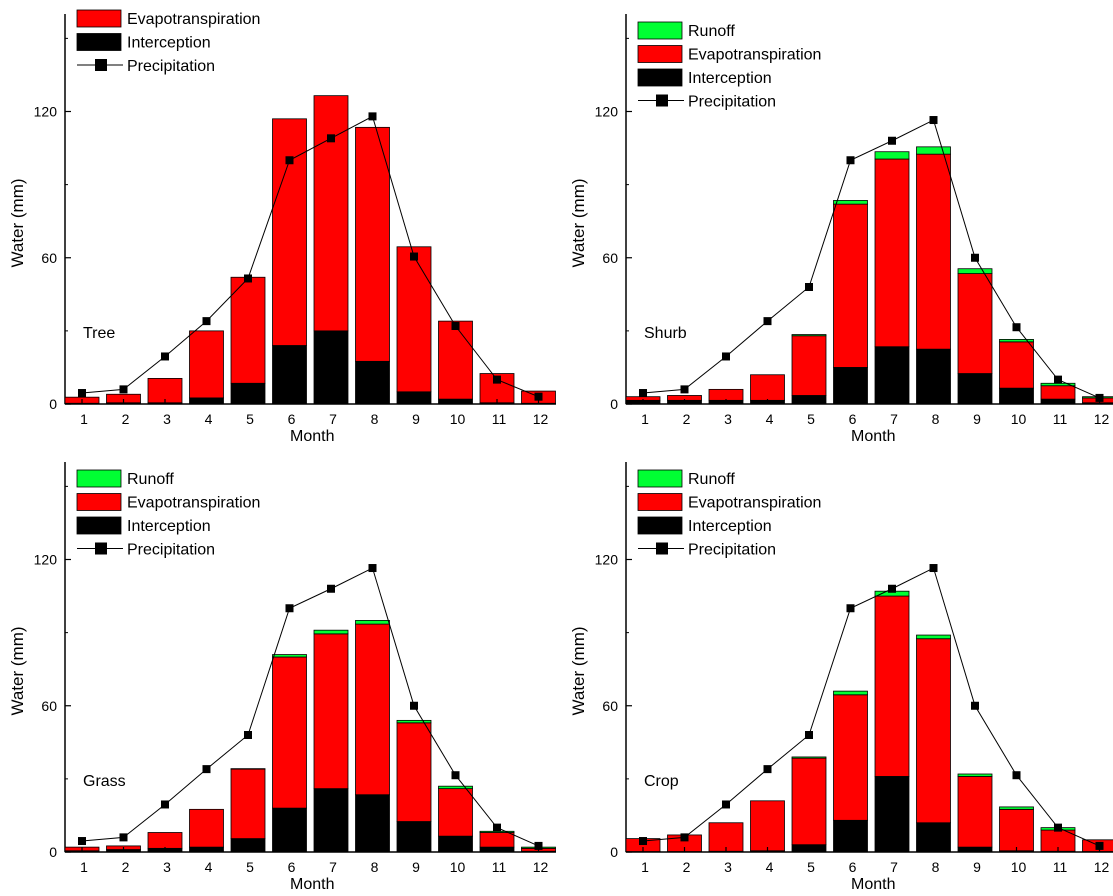 This screenshot has width=1113, height=896. Describe the element at coordinates (99, 18) in the screenshot. I see `legend-swatch-evapotranspiration` at that location.